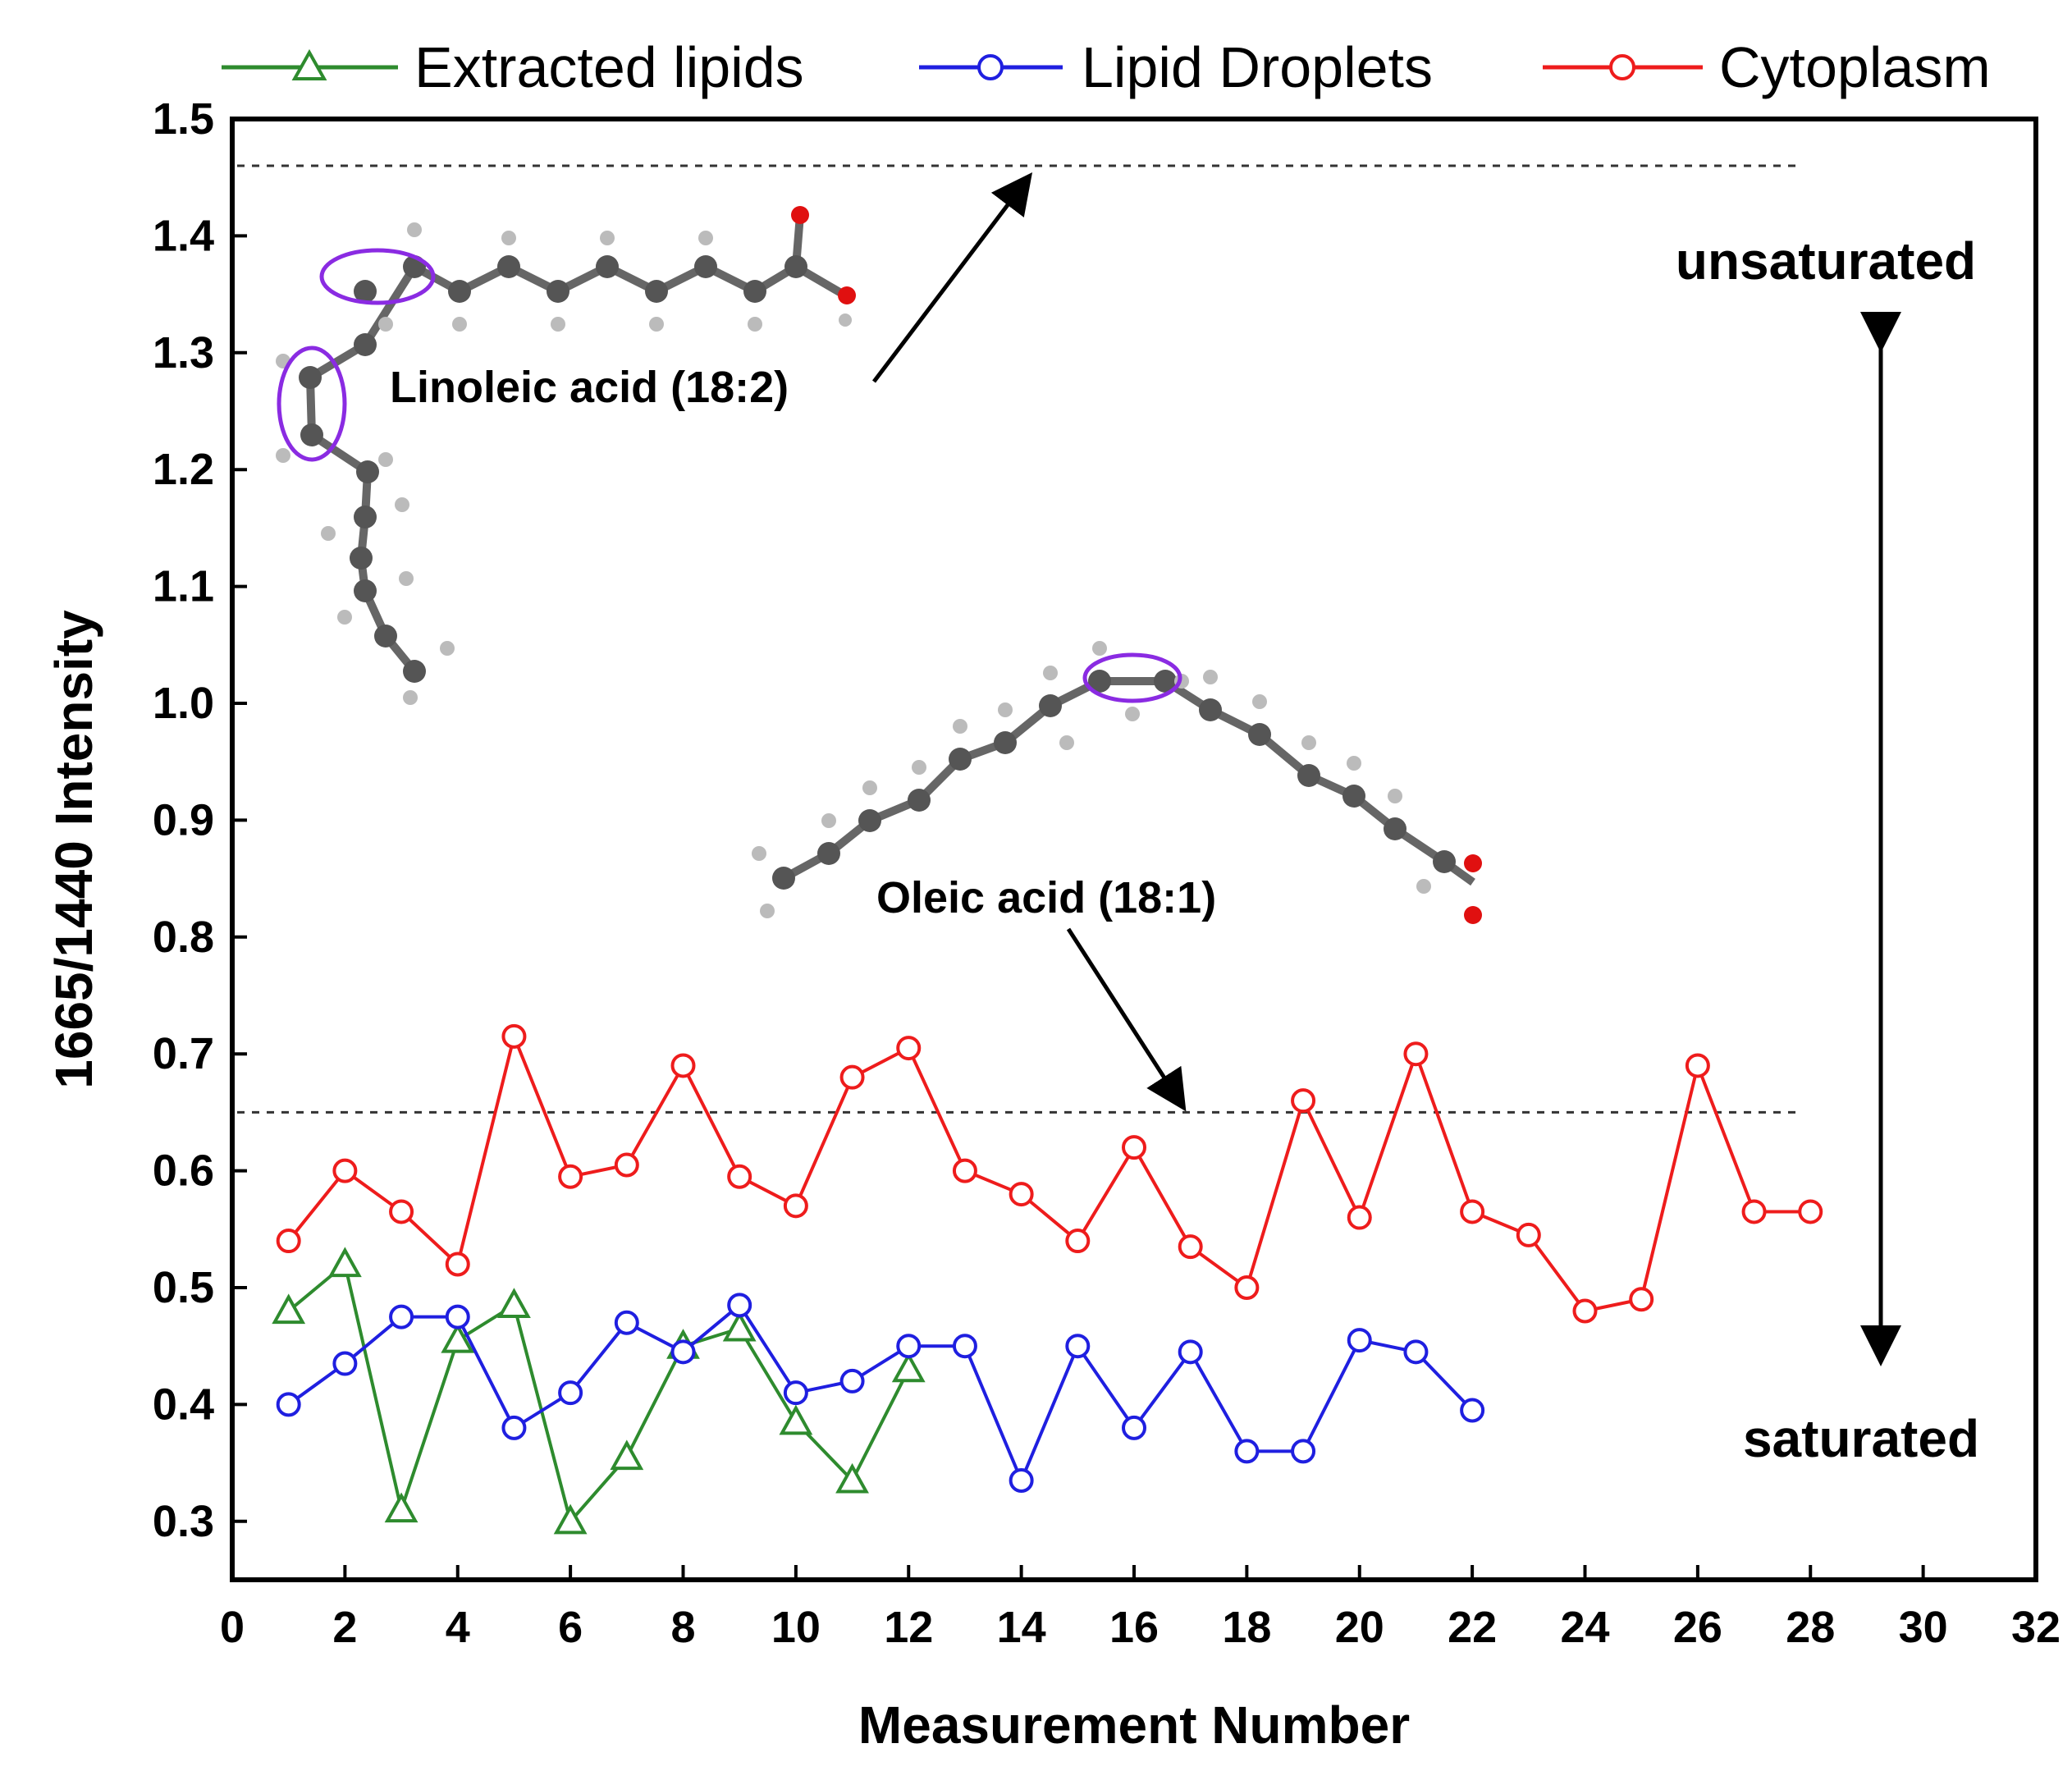 This screenshot has height=1771, width=2072. What do you see at coordinates (183, 1171) in the screenshot?
I see `y-tick-label: 0.6` at bounding box center [183, 1171].